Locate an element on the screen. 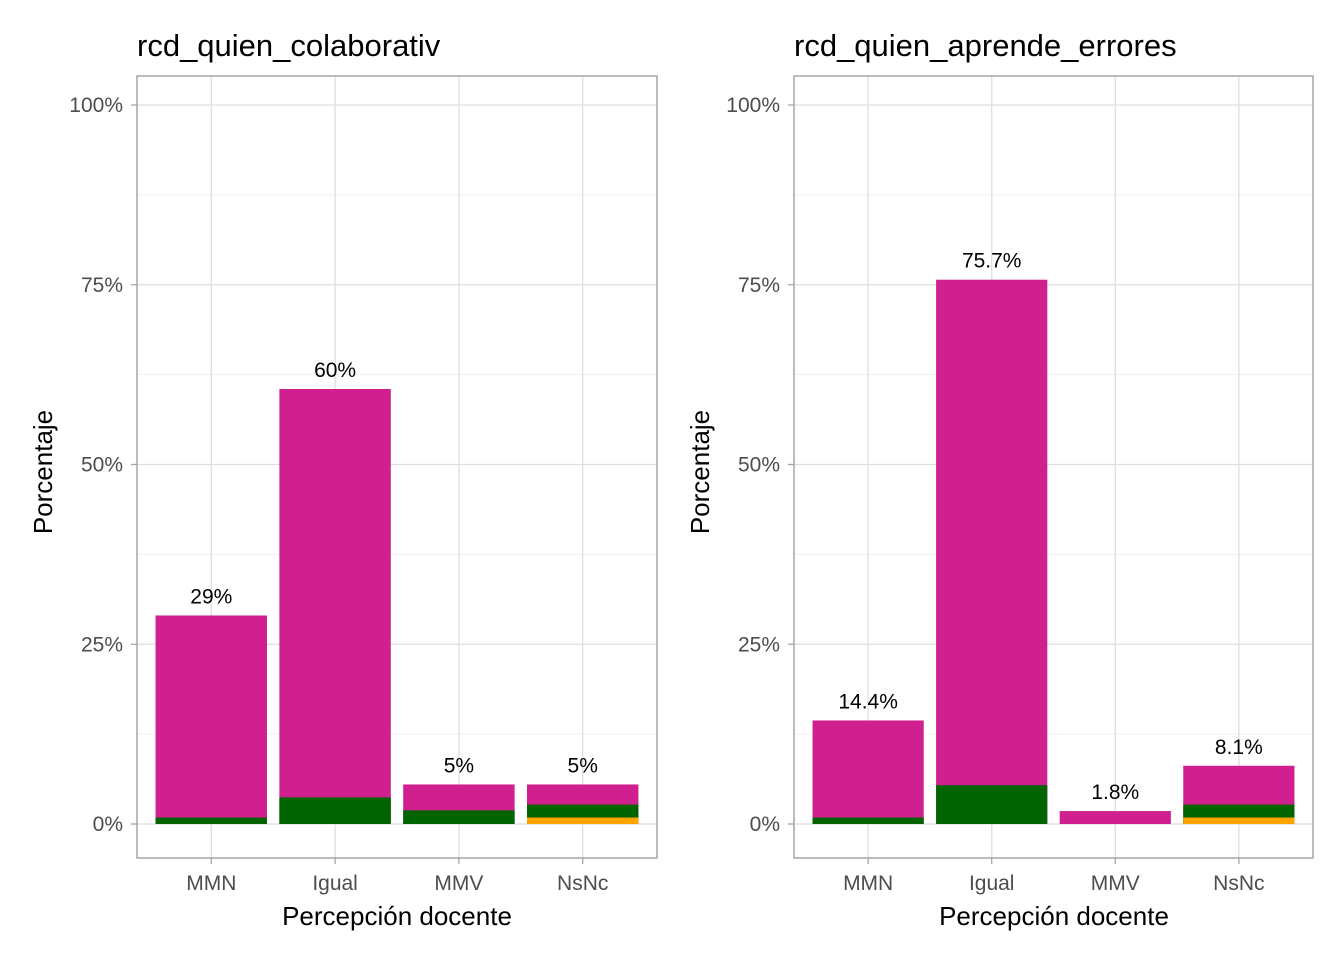  chart-title: rcd_quien_aprende_errores is located at coordinates (985, 45).